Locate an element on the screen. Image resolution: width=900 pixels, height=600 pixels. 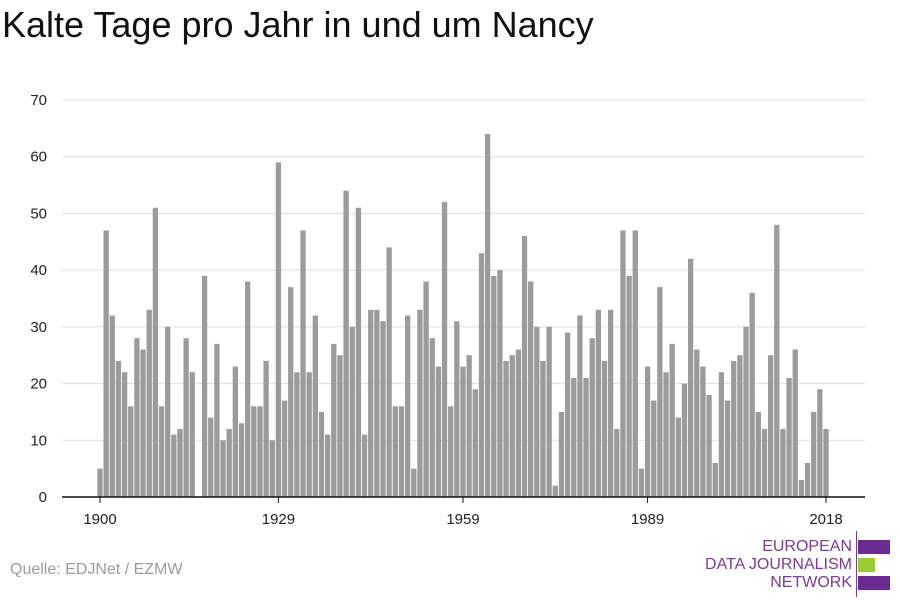
y-tick-label: 70 is located at coordinates (38, 100).